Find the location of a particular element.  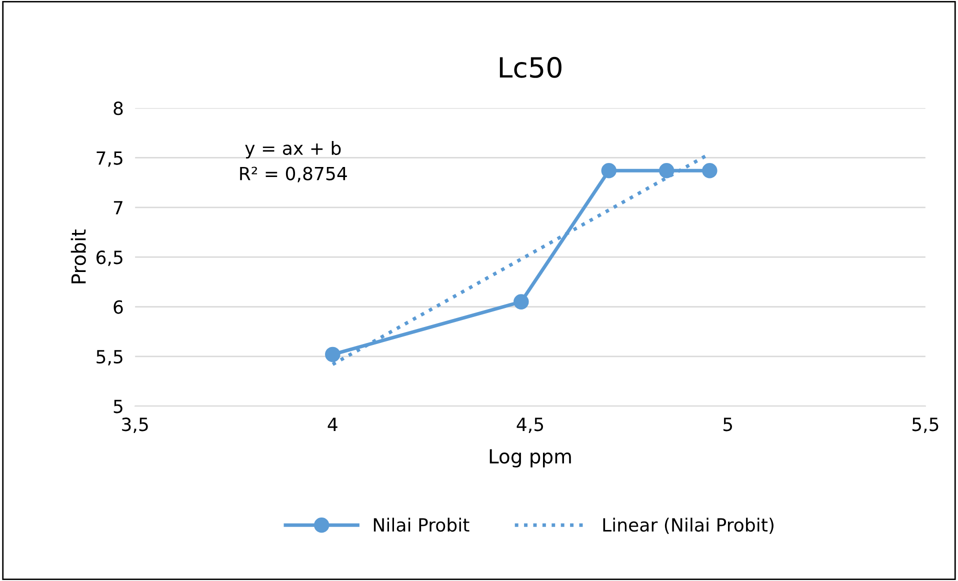

legend-label: Nilai Probit is located at coordinates (422, 525).